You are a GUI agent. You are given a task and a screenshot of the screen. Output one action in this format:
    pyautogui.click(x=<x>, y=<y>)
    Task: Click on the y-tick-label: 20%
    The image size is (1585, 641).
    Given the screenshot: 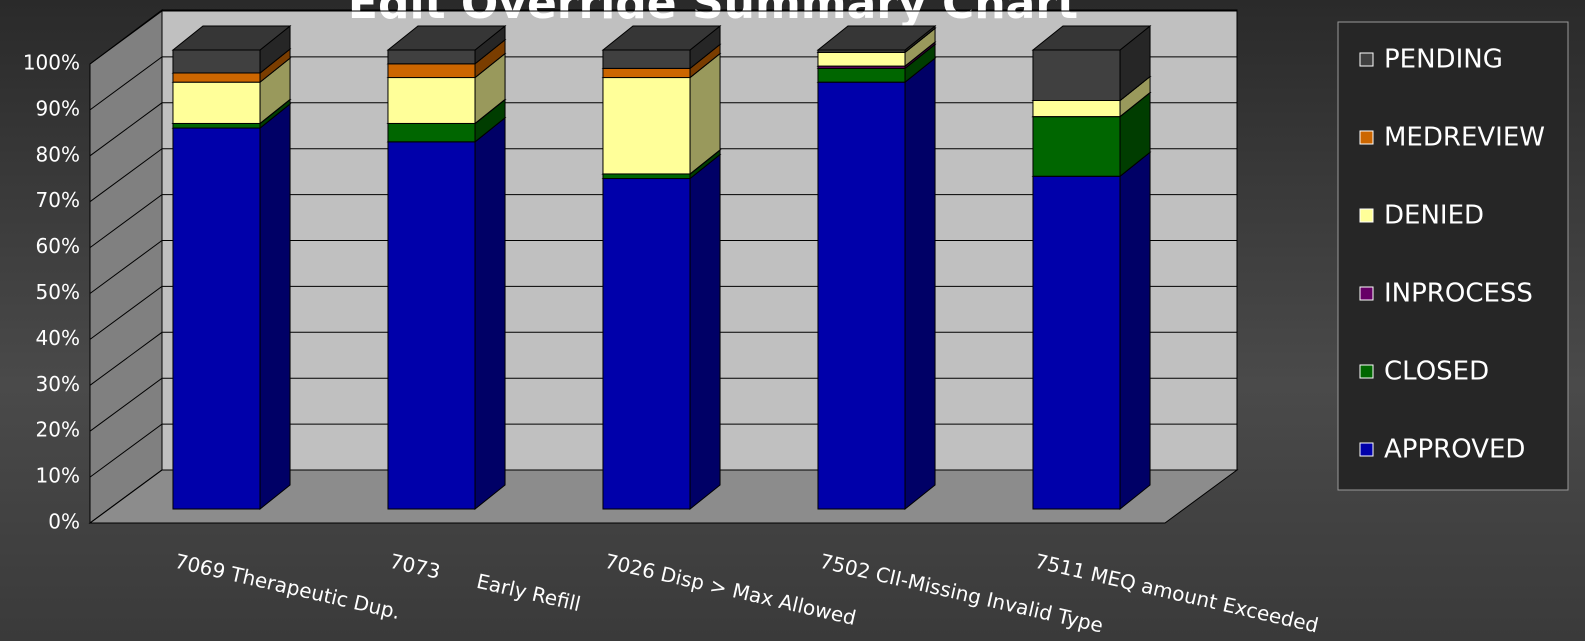 What is the action you would take?
    pyautogui.click(x=58, y=430)
    